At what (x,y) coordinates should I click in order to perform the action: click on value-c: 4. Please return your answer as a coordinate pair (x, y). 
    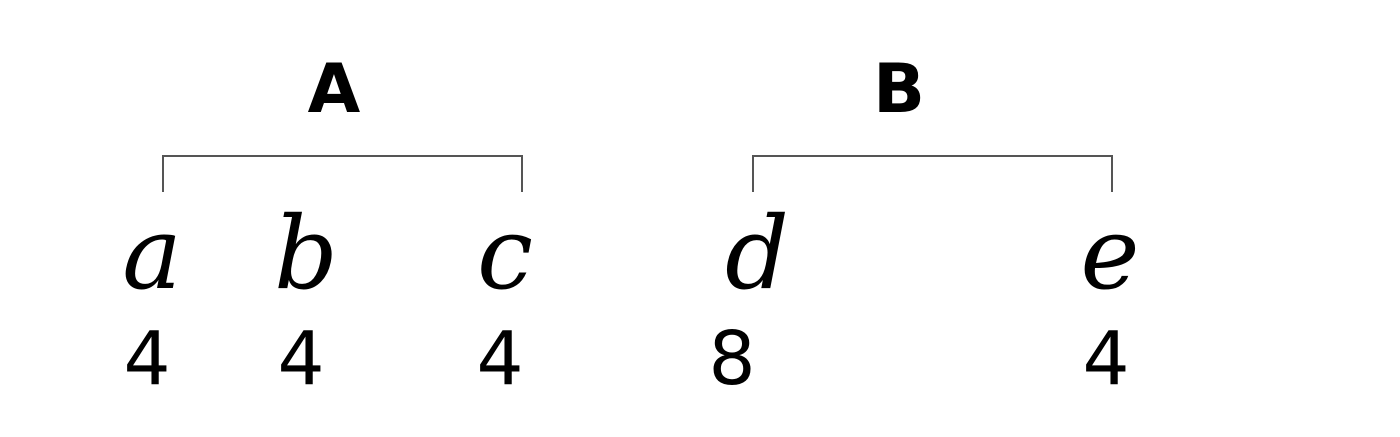
    Looking at the image, I should click on (499, 359).